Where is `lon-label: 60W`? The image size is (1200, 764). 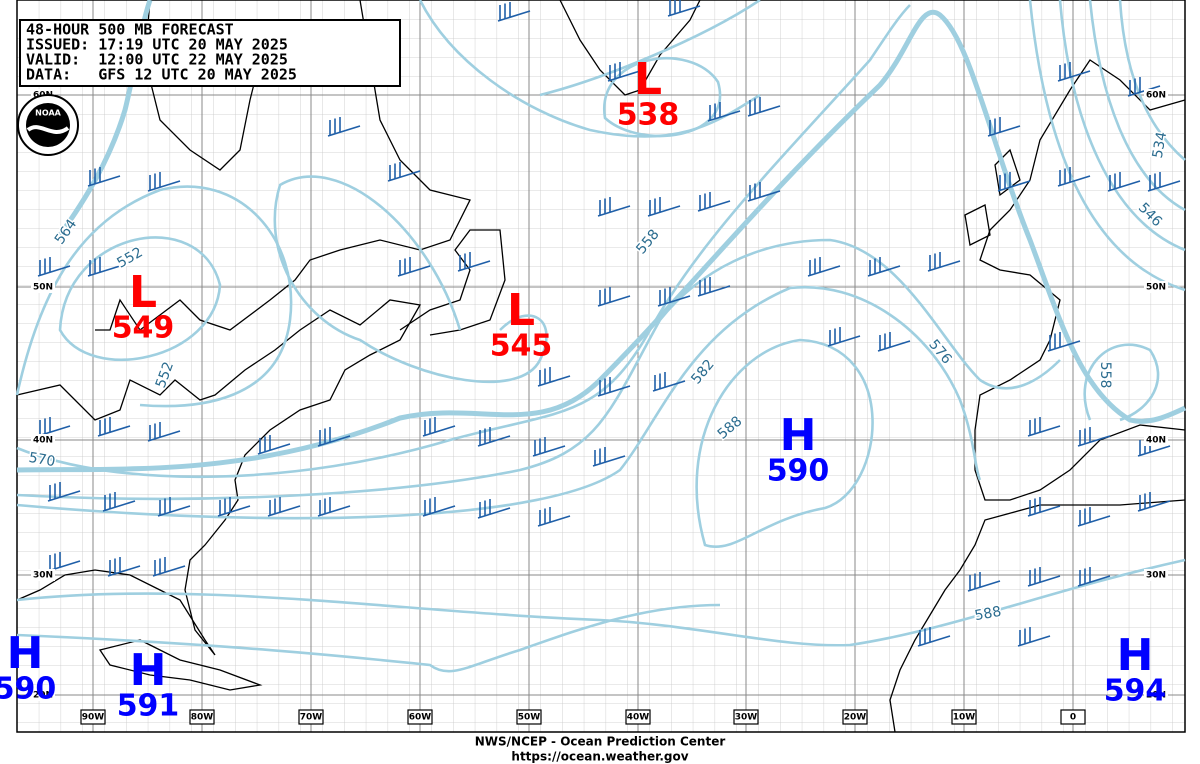 lon-label: 60W is located at coordinates (420, 718).